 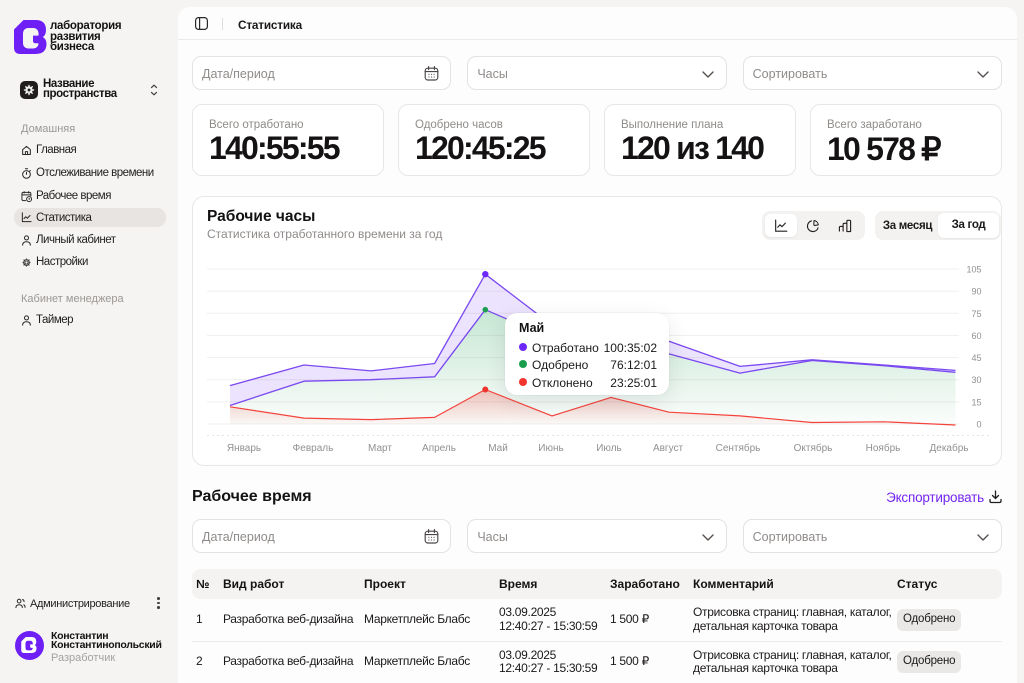 I want to click on svg-text: Сентябрь, so click(x=738, y=448).